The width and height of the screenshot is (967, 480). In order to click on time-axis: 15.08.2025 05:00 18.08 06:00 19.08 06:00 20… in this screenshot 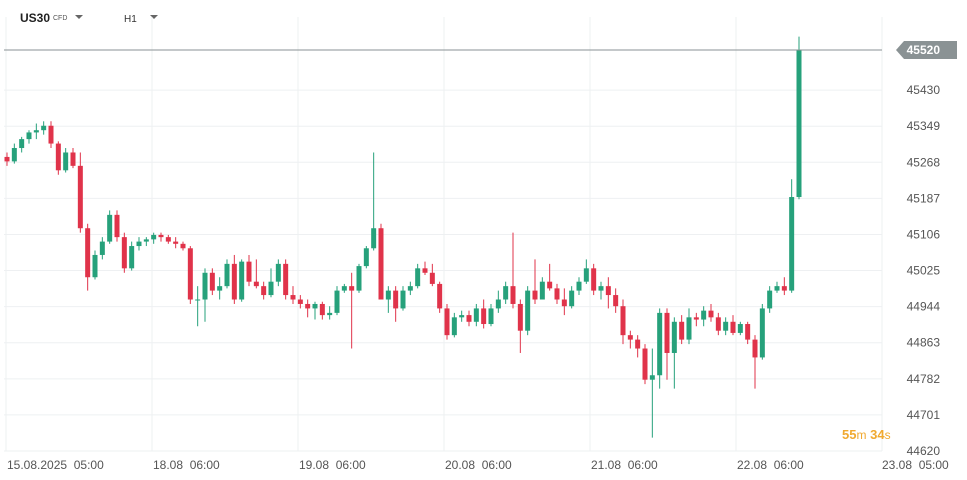, I will do `click(478, 465)`.